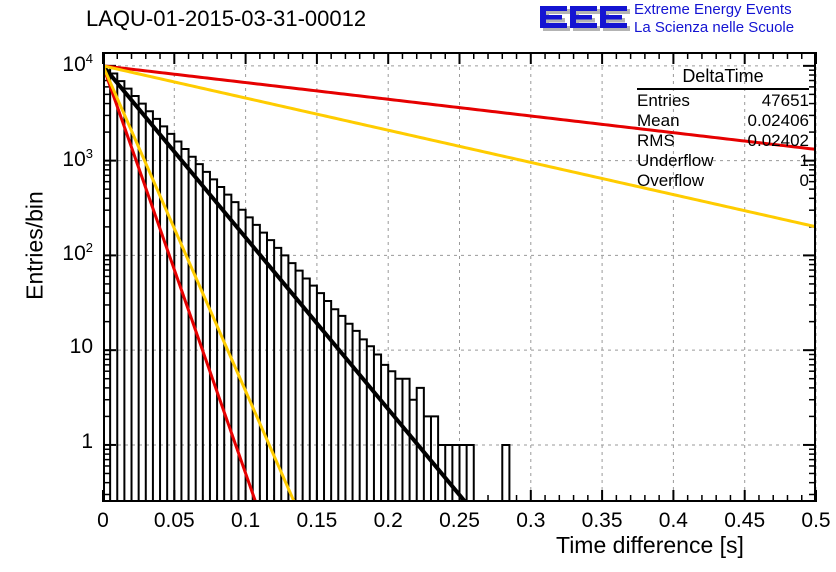 This screenshot has height=572, width=836. I want to click on stats-row-label: Overflow, so click(671, 180).